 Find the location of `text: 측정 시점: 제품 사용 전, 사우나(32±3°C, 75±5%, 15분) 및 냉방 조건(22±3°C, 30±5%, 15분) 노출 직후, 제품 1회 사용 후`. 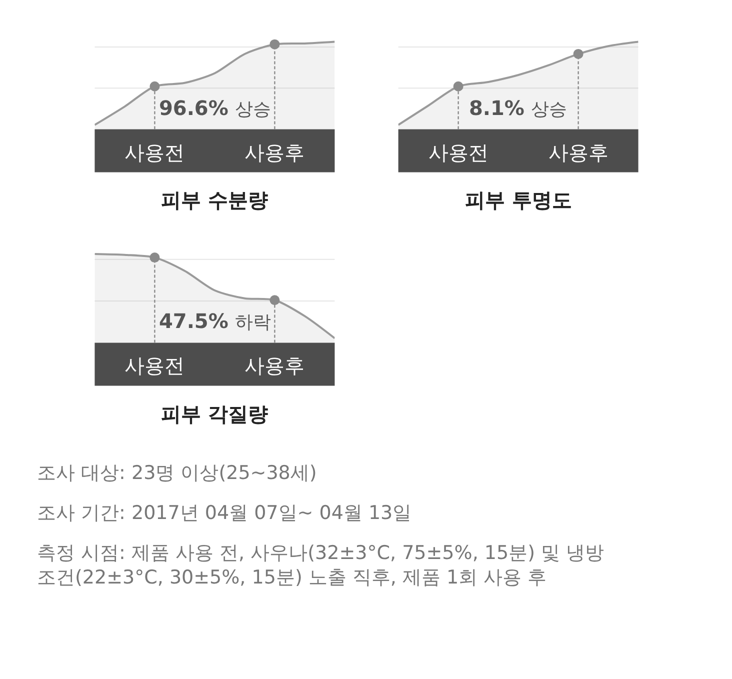

text: 측정 시점: 제품 사용 전, 사우나(32±3°C, 75±5%, 15분) 및 냉방 조건(22±3°C, 30±5%, 15분) 노출 직후, 제품 1회 사용 후 is located at coordinates (320, 565).